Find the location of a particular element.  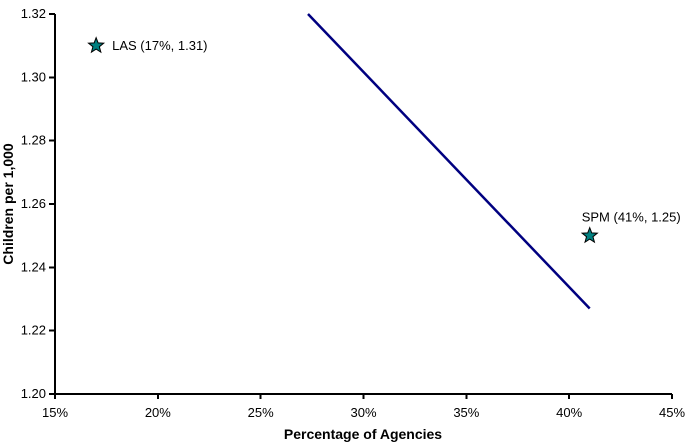

y-tick-label: 1.22 is located at coordinates (33, 330).